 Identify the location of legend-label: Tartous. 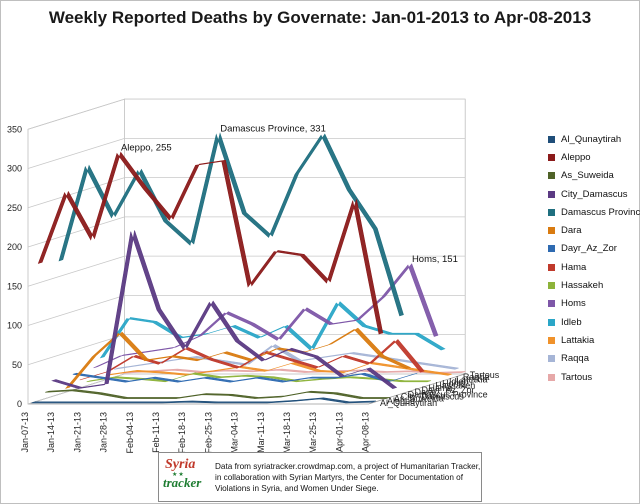
(577, 377).